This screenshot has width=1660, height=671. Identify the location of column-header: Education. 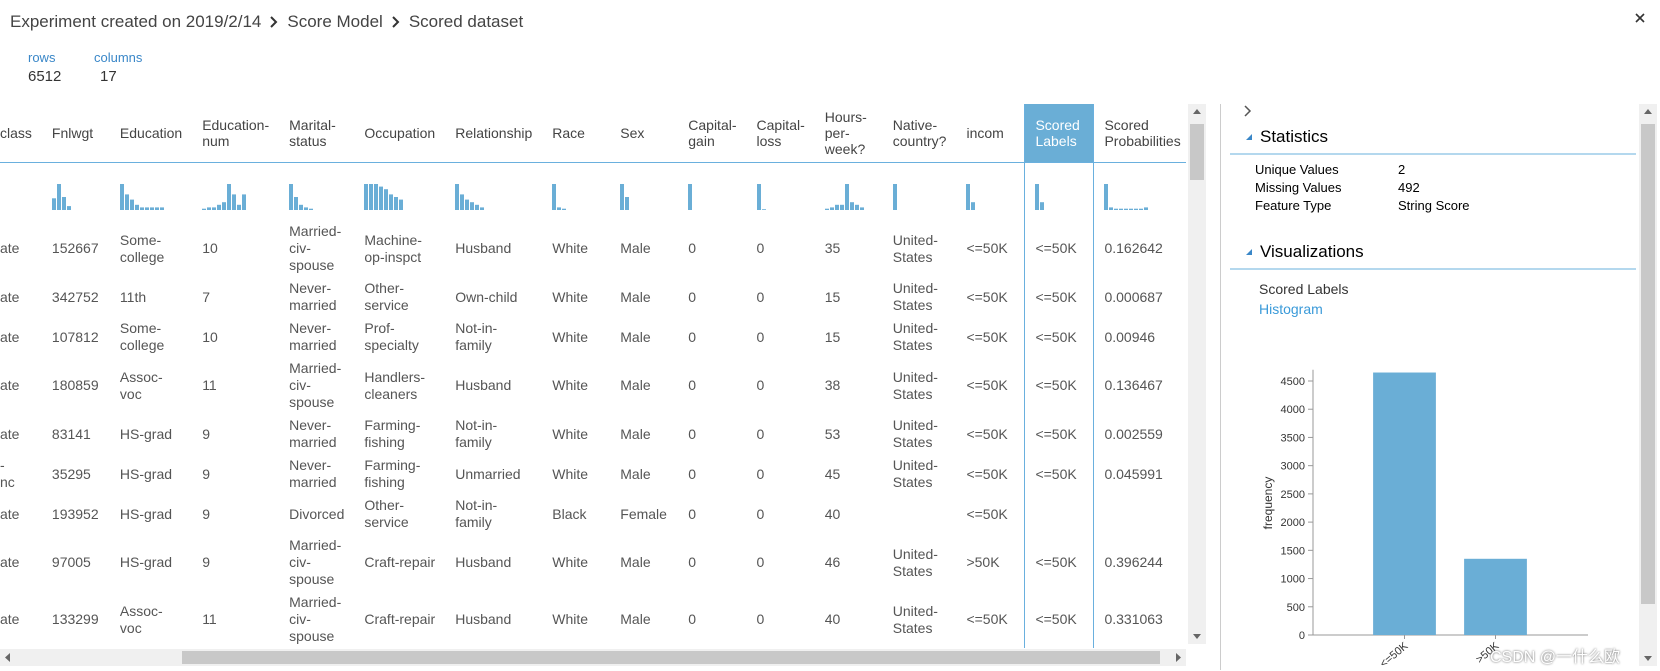
(151, 133).